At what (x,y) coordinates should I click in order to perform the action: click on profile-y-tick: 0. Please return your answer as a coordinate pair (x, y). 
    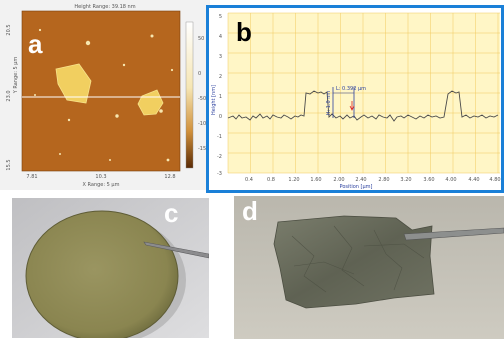
    Looking at the image, I should click on (220, 117).